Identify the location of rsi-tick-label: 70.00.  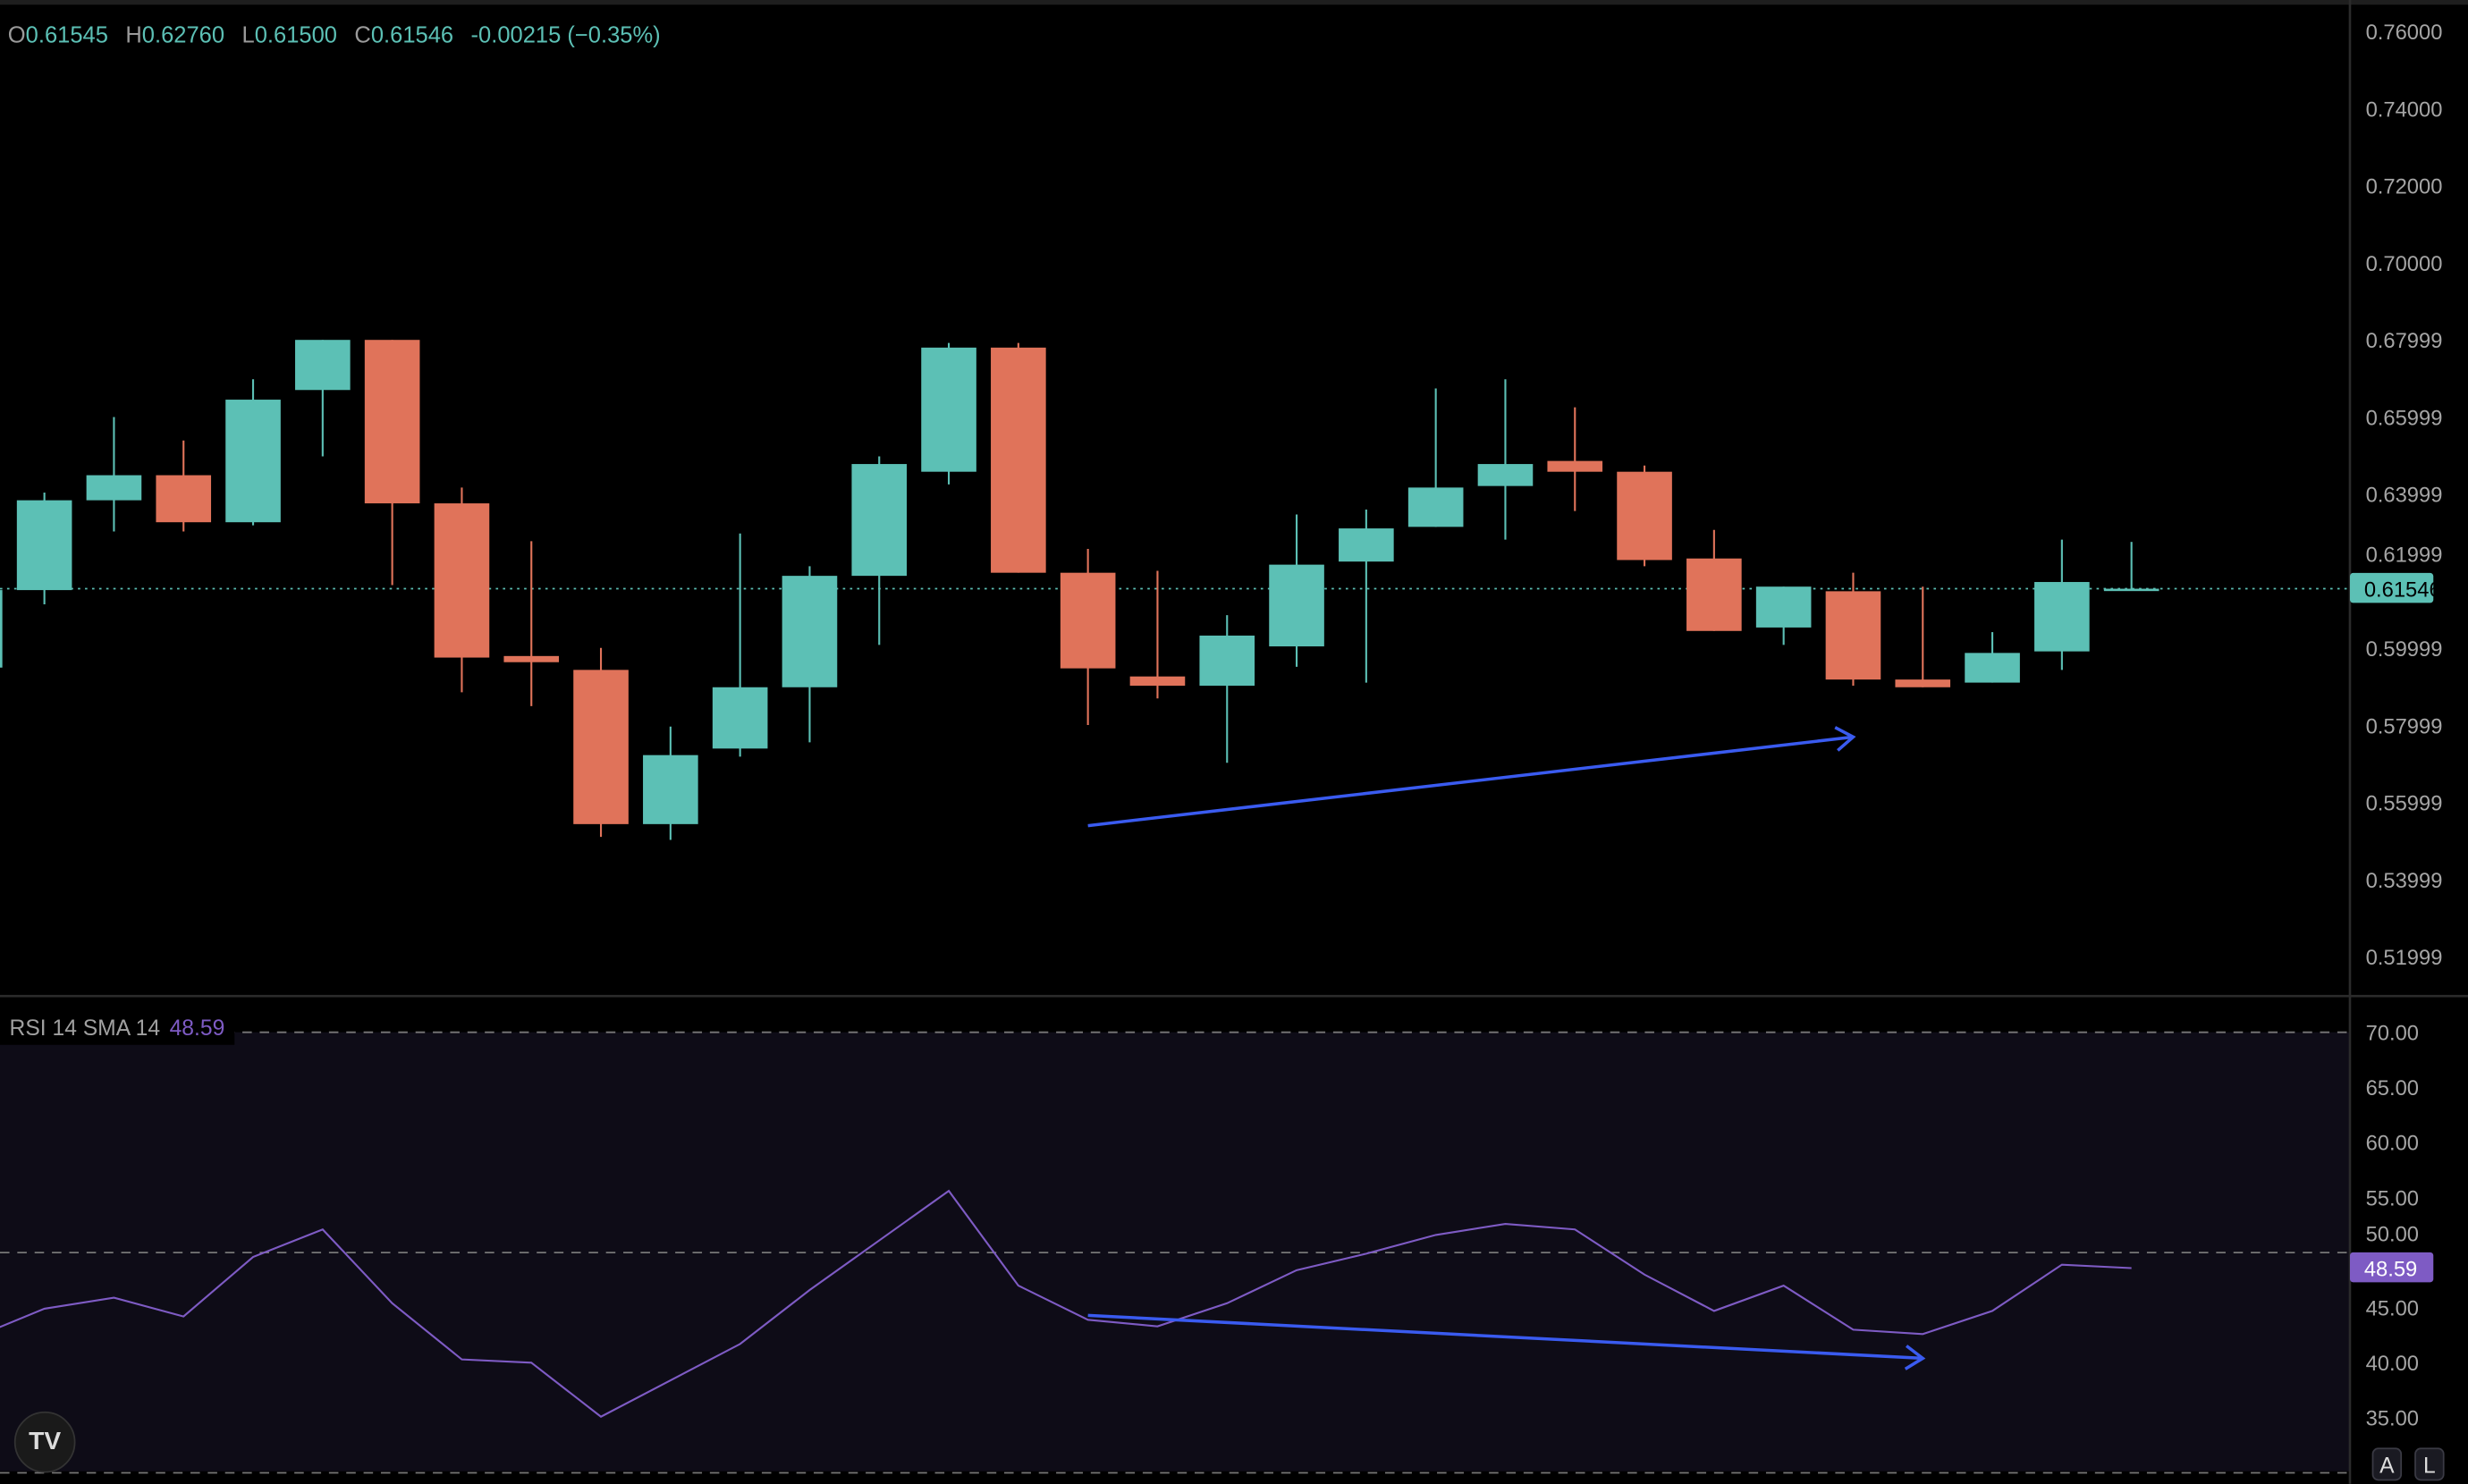
(2392, 1033).